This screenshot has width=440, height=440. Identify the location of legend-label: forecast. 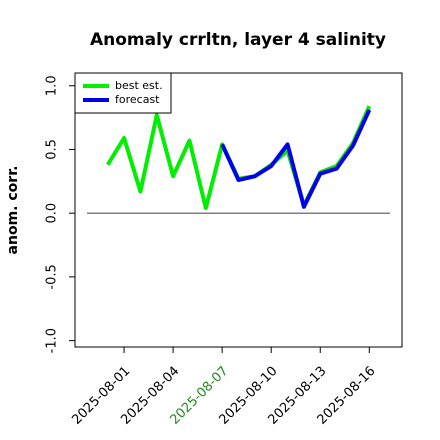
(137, 99).